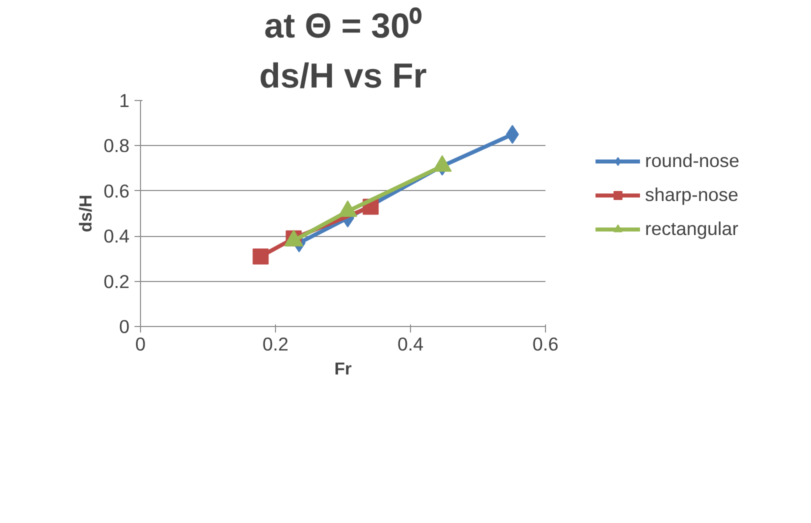 The image size is (811, 523). I want to click on y-tick-label: 0.8, so click(117, 145).